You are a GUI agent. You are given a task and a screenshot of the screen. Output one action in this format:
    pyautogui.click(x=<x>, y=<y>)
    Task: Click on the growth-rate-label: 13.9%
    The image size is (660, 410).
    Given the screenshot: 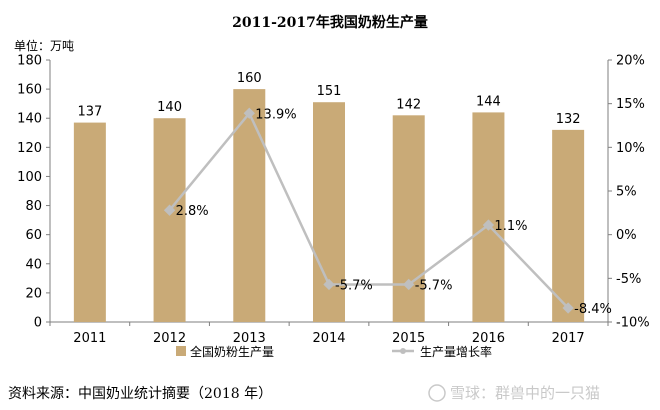 What is the action you would take?
    pyautogui.click(x=275, y=114)
    